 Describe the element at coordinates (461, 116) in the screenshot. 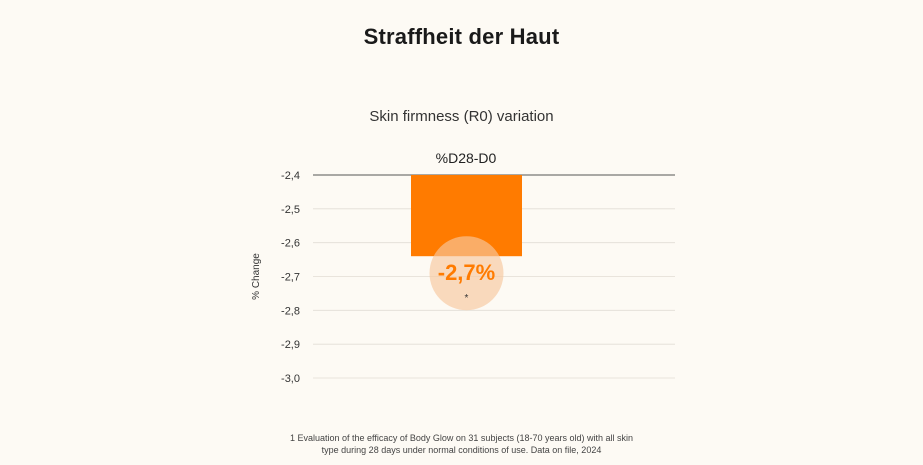

I see `chart-title: Skin firmness (R0) variation` at that location.